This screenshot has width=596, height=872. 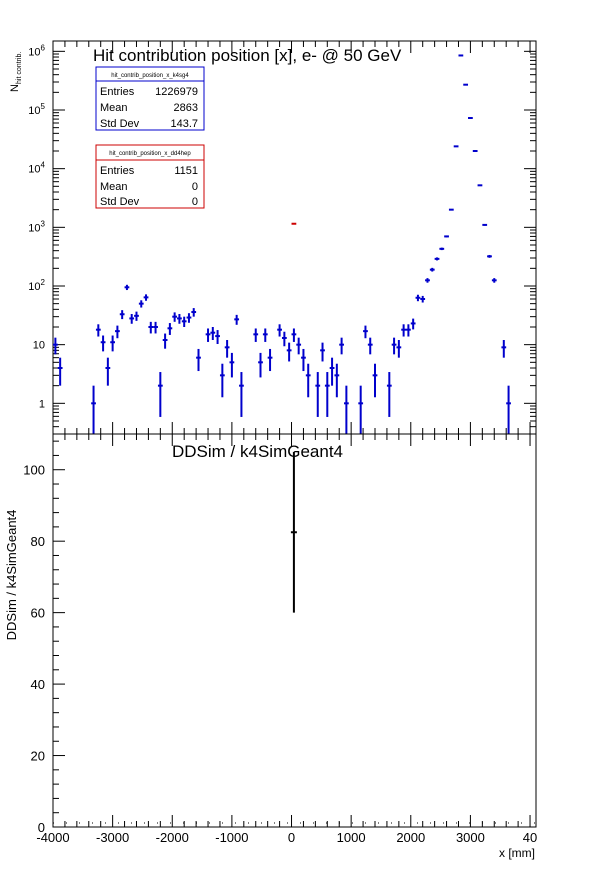 What do you see at coordinates (176, 92) in the screenshot?
I see `stats-k4sg4-entries-value: 1226979` at bounding box center [176, 92].